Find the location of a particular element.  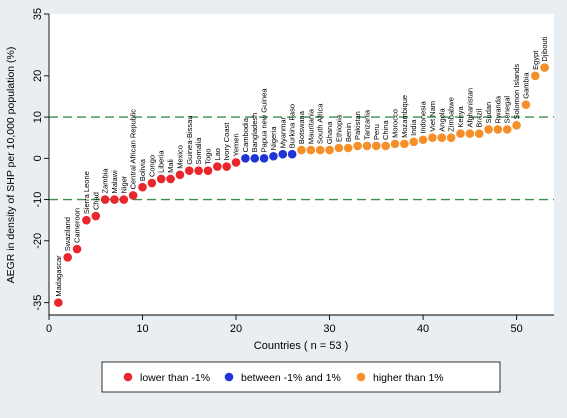

y-tick-label: 0 is located at coordinates (38, 158).